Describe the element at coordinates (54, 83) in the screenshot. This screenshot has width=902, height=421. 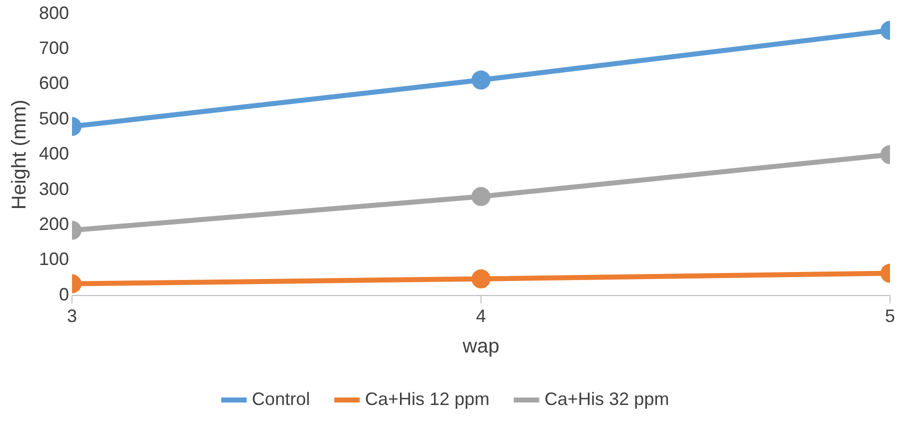
I see `y-tick-label: 600` at that location.